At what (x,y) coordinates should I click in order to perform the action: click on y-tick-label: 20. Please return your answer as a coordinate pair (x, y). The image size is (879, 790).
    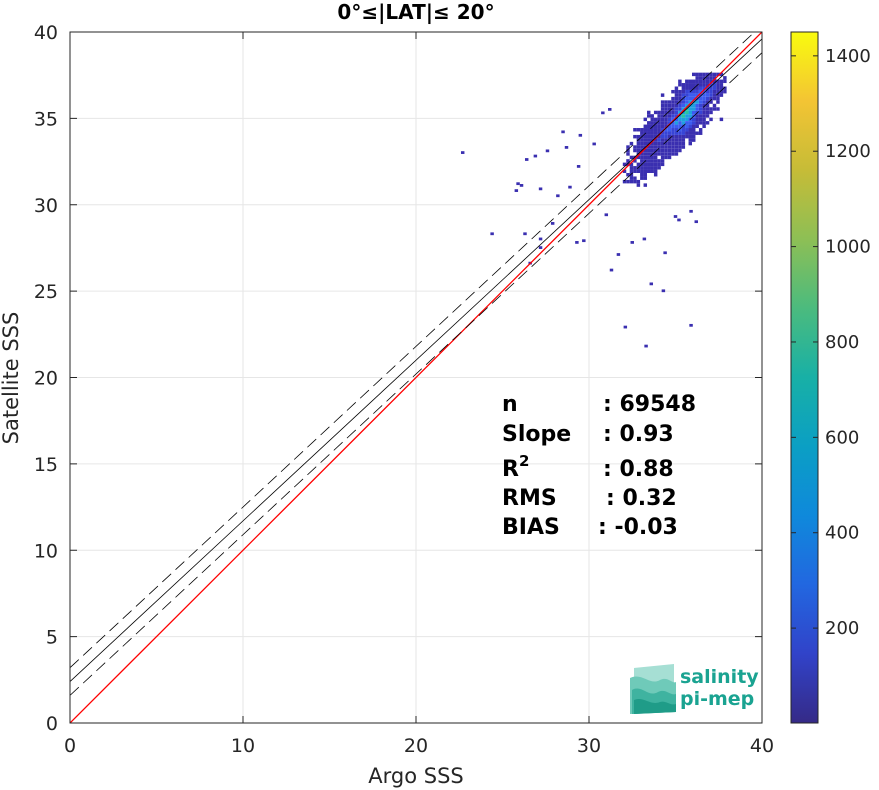
    Looking at the image, I should click on (46, 379).